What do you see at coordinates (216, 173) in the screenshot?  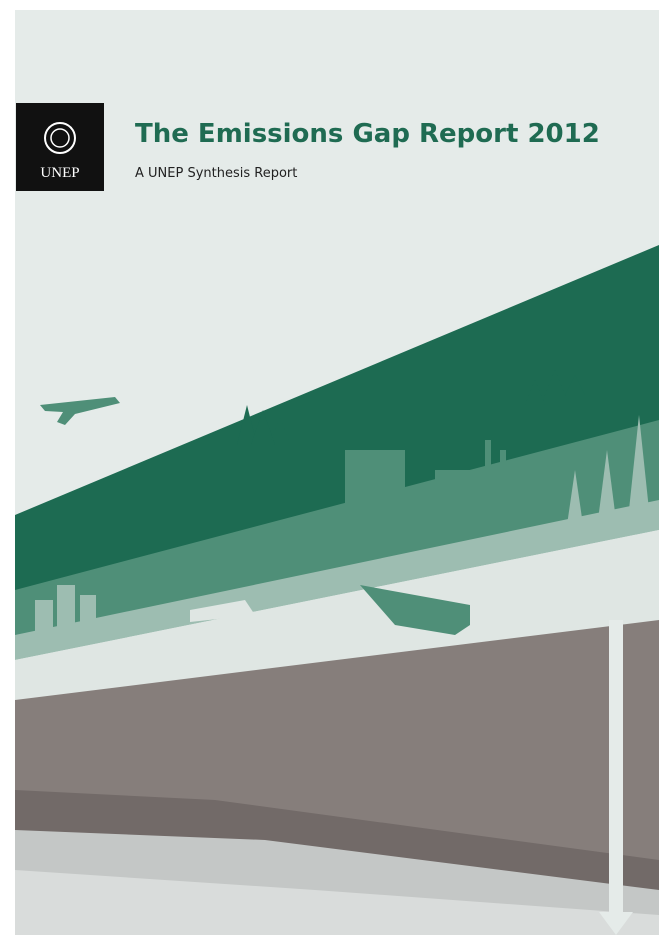 I see `report-subtitle: A UNEP Synthesis Report` at bounding box center [216, 173].